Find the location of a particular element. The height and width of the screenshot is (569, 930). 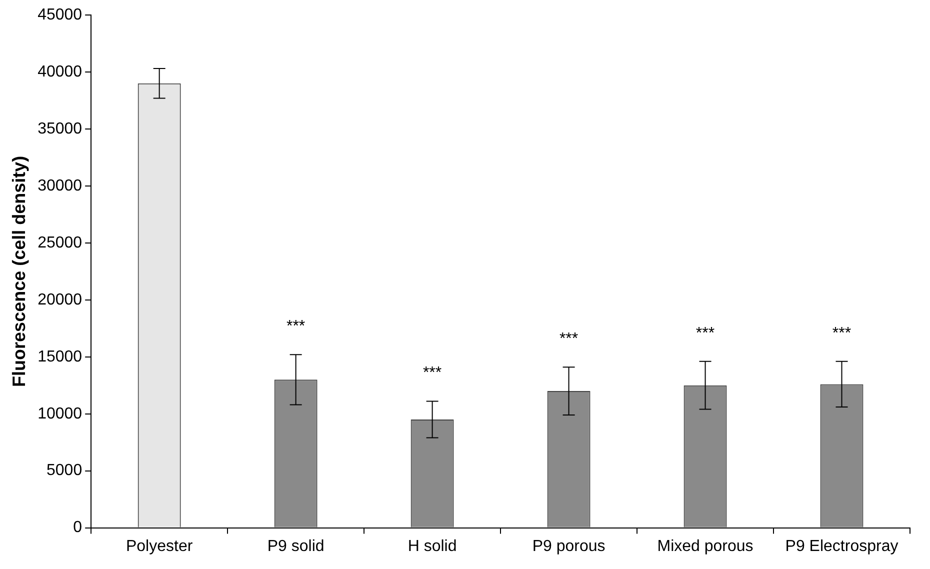

x-tick-label: Polyester is located at coordinates (160, 546).